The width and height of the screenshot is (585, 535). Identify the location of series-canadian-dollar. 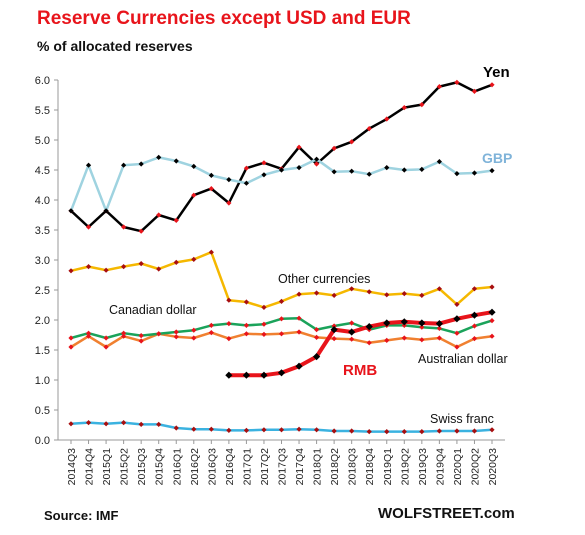
(281, 328).